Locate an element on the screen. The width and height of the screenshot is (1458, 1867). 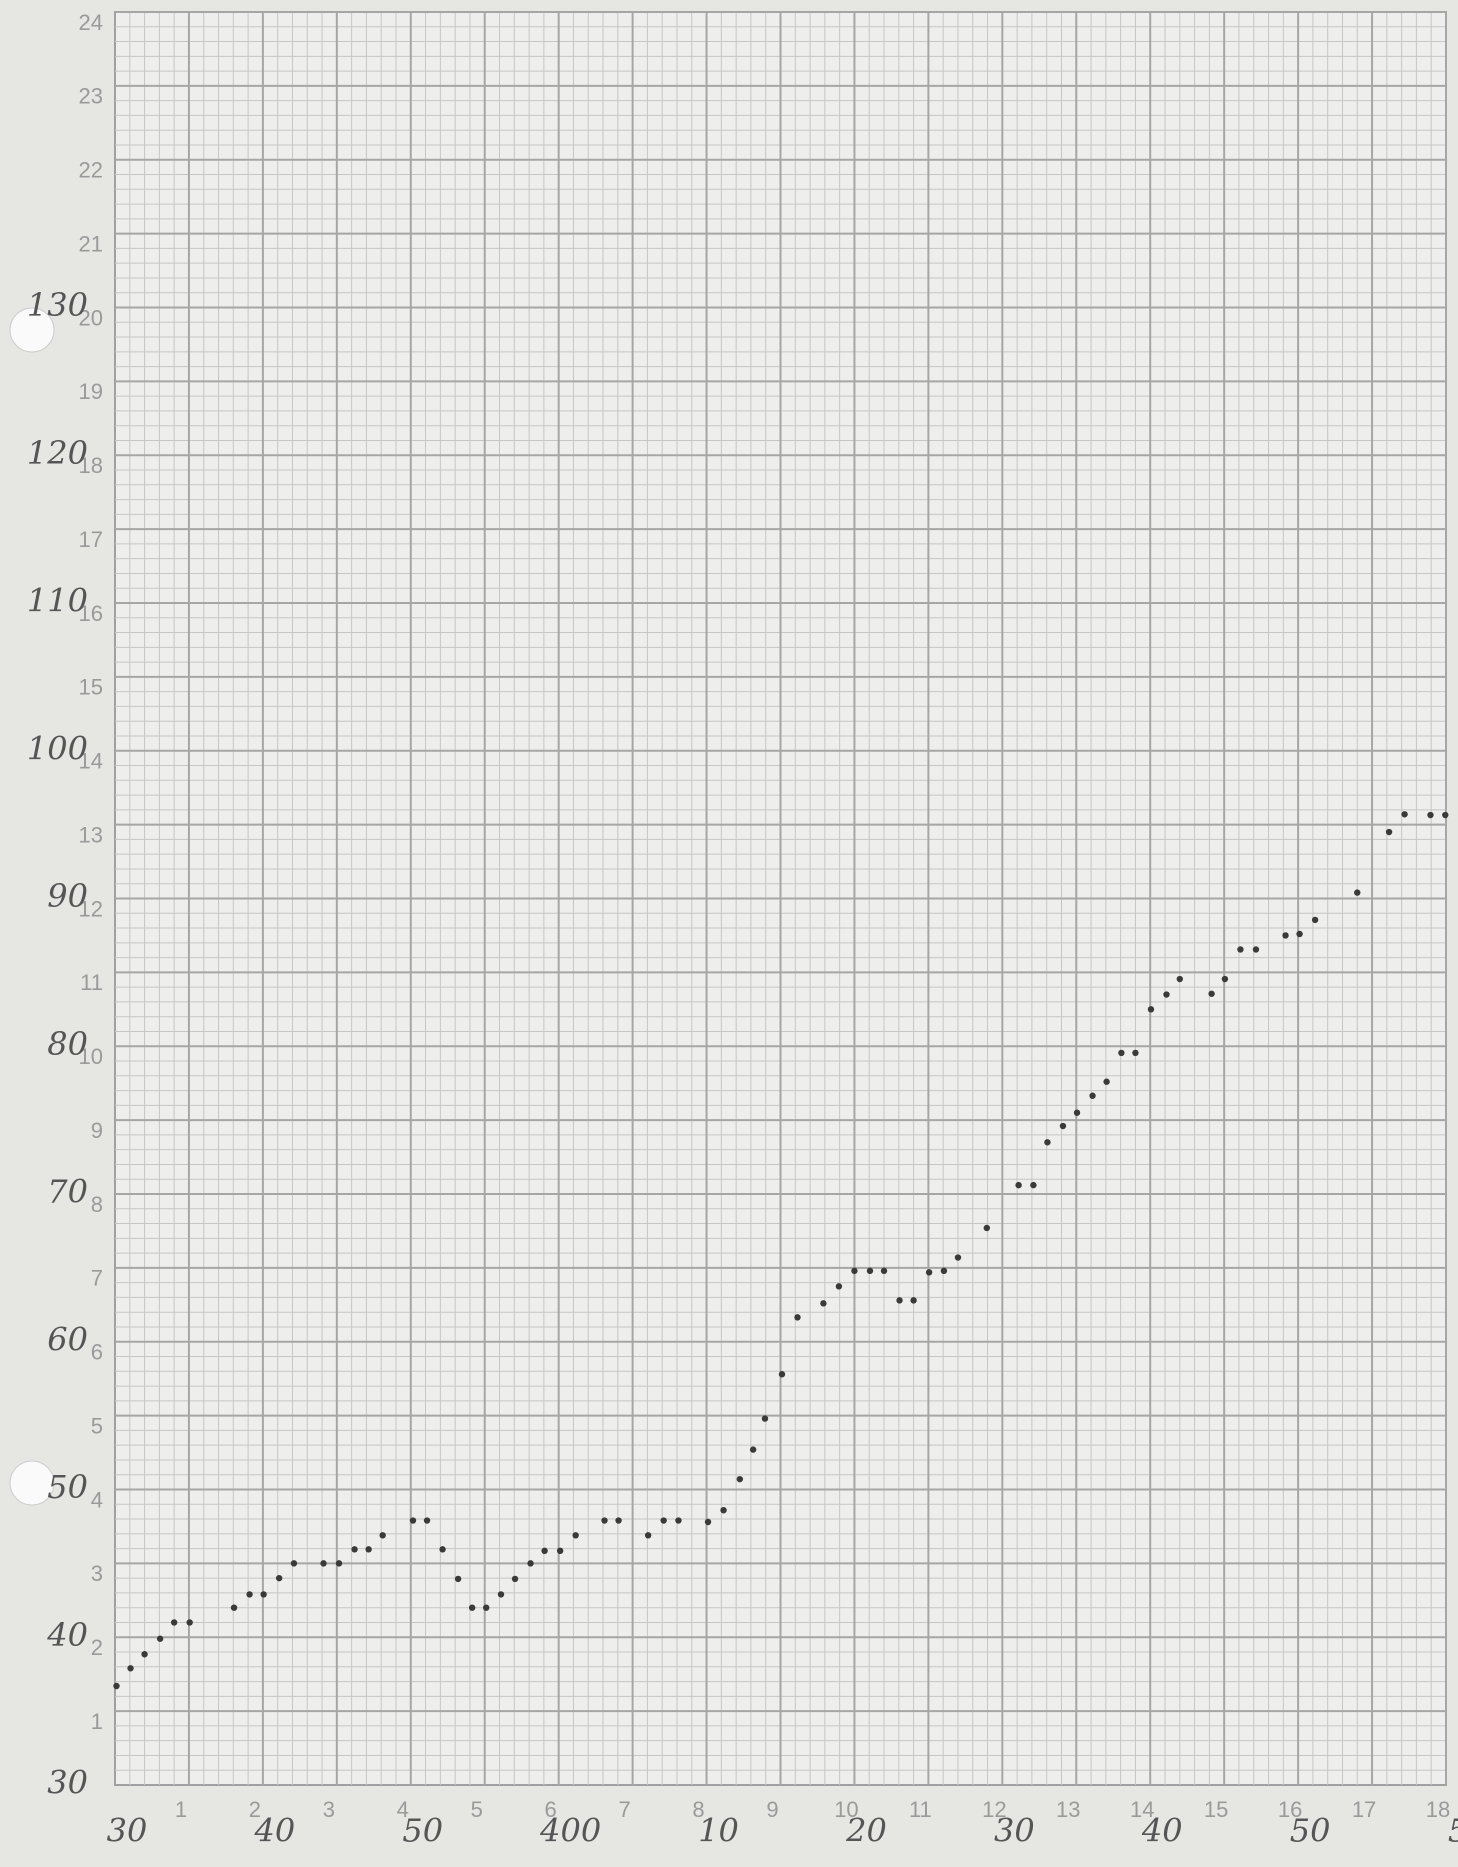
x-tick-label: 6 is located at coordinates (551, 1809).